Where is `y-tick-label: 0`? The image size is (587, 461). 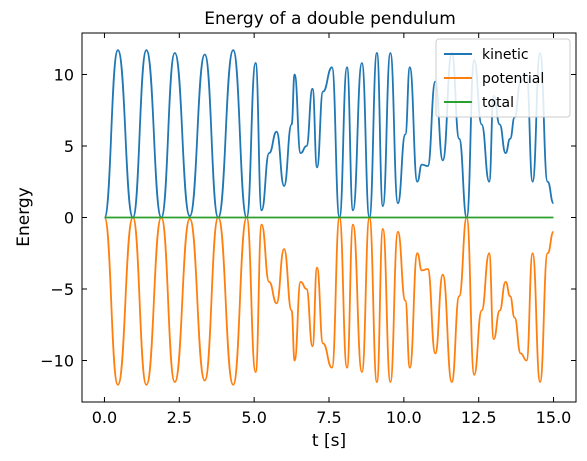 y-tick-label: 0 is located at coordinates (69, 218).